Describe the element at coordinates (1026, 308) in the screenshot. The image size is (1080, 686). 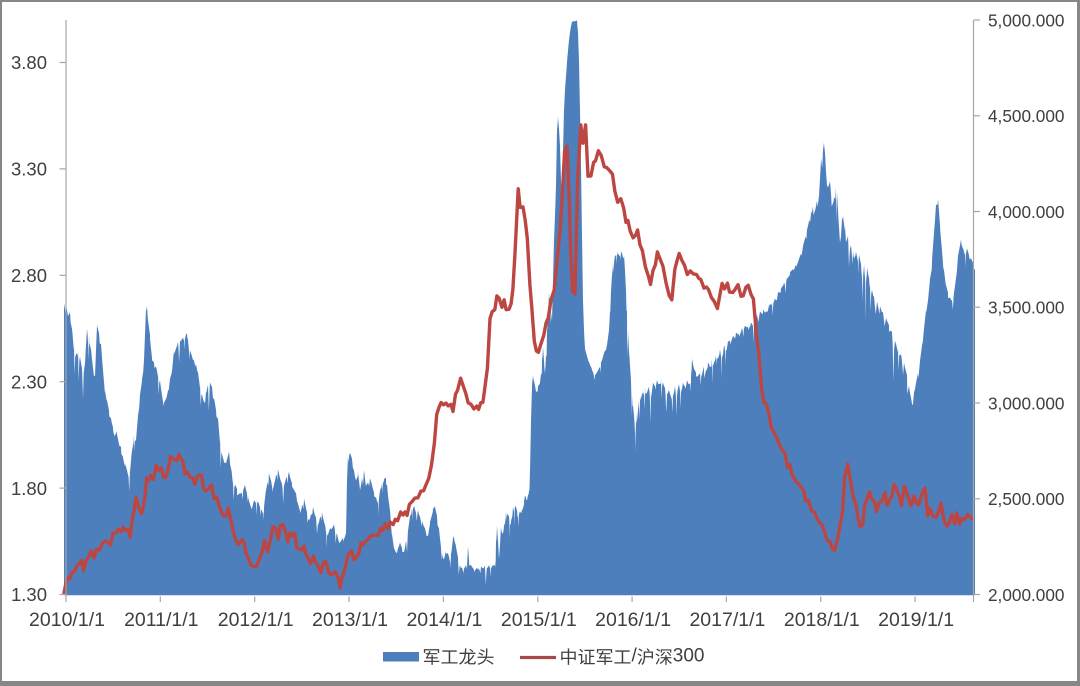
I see `svg-text: 3,500.000` at that location.